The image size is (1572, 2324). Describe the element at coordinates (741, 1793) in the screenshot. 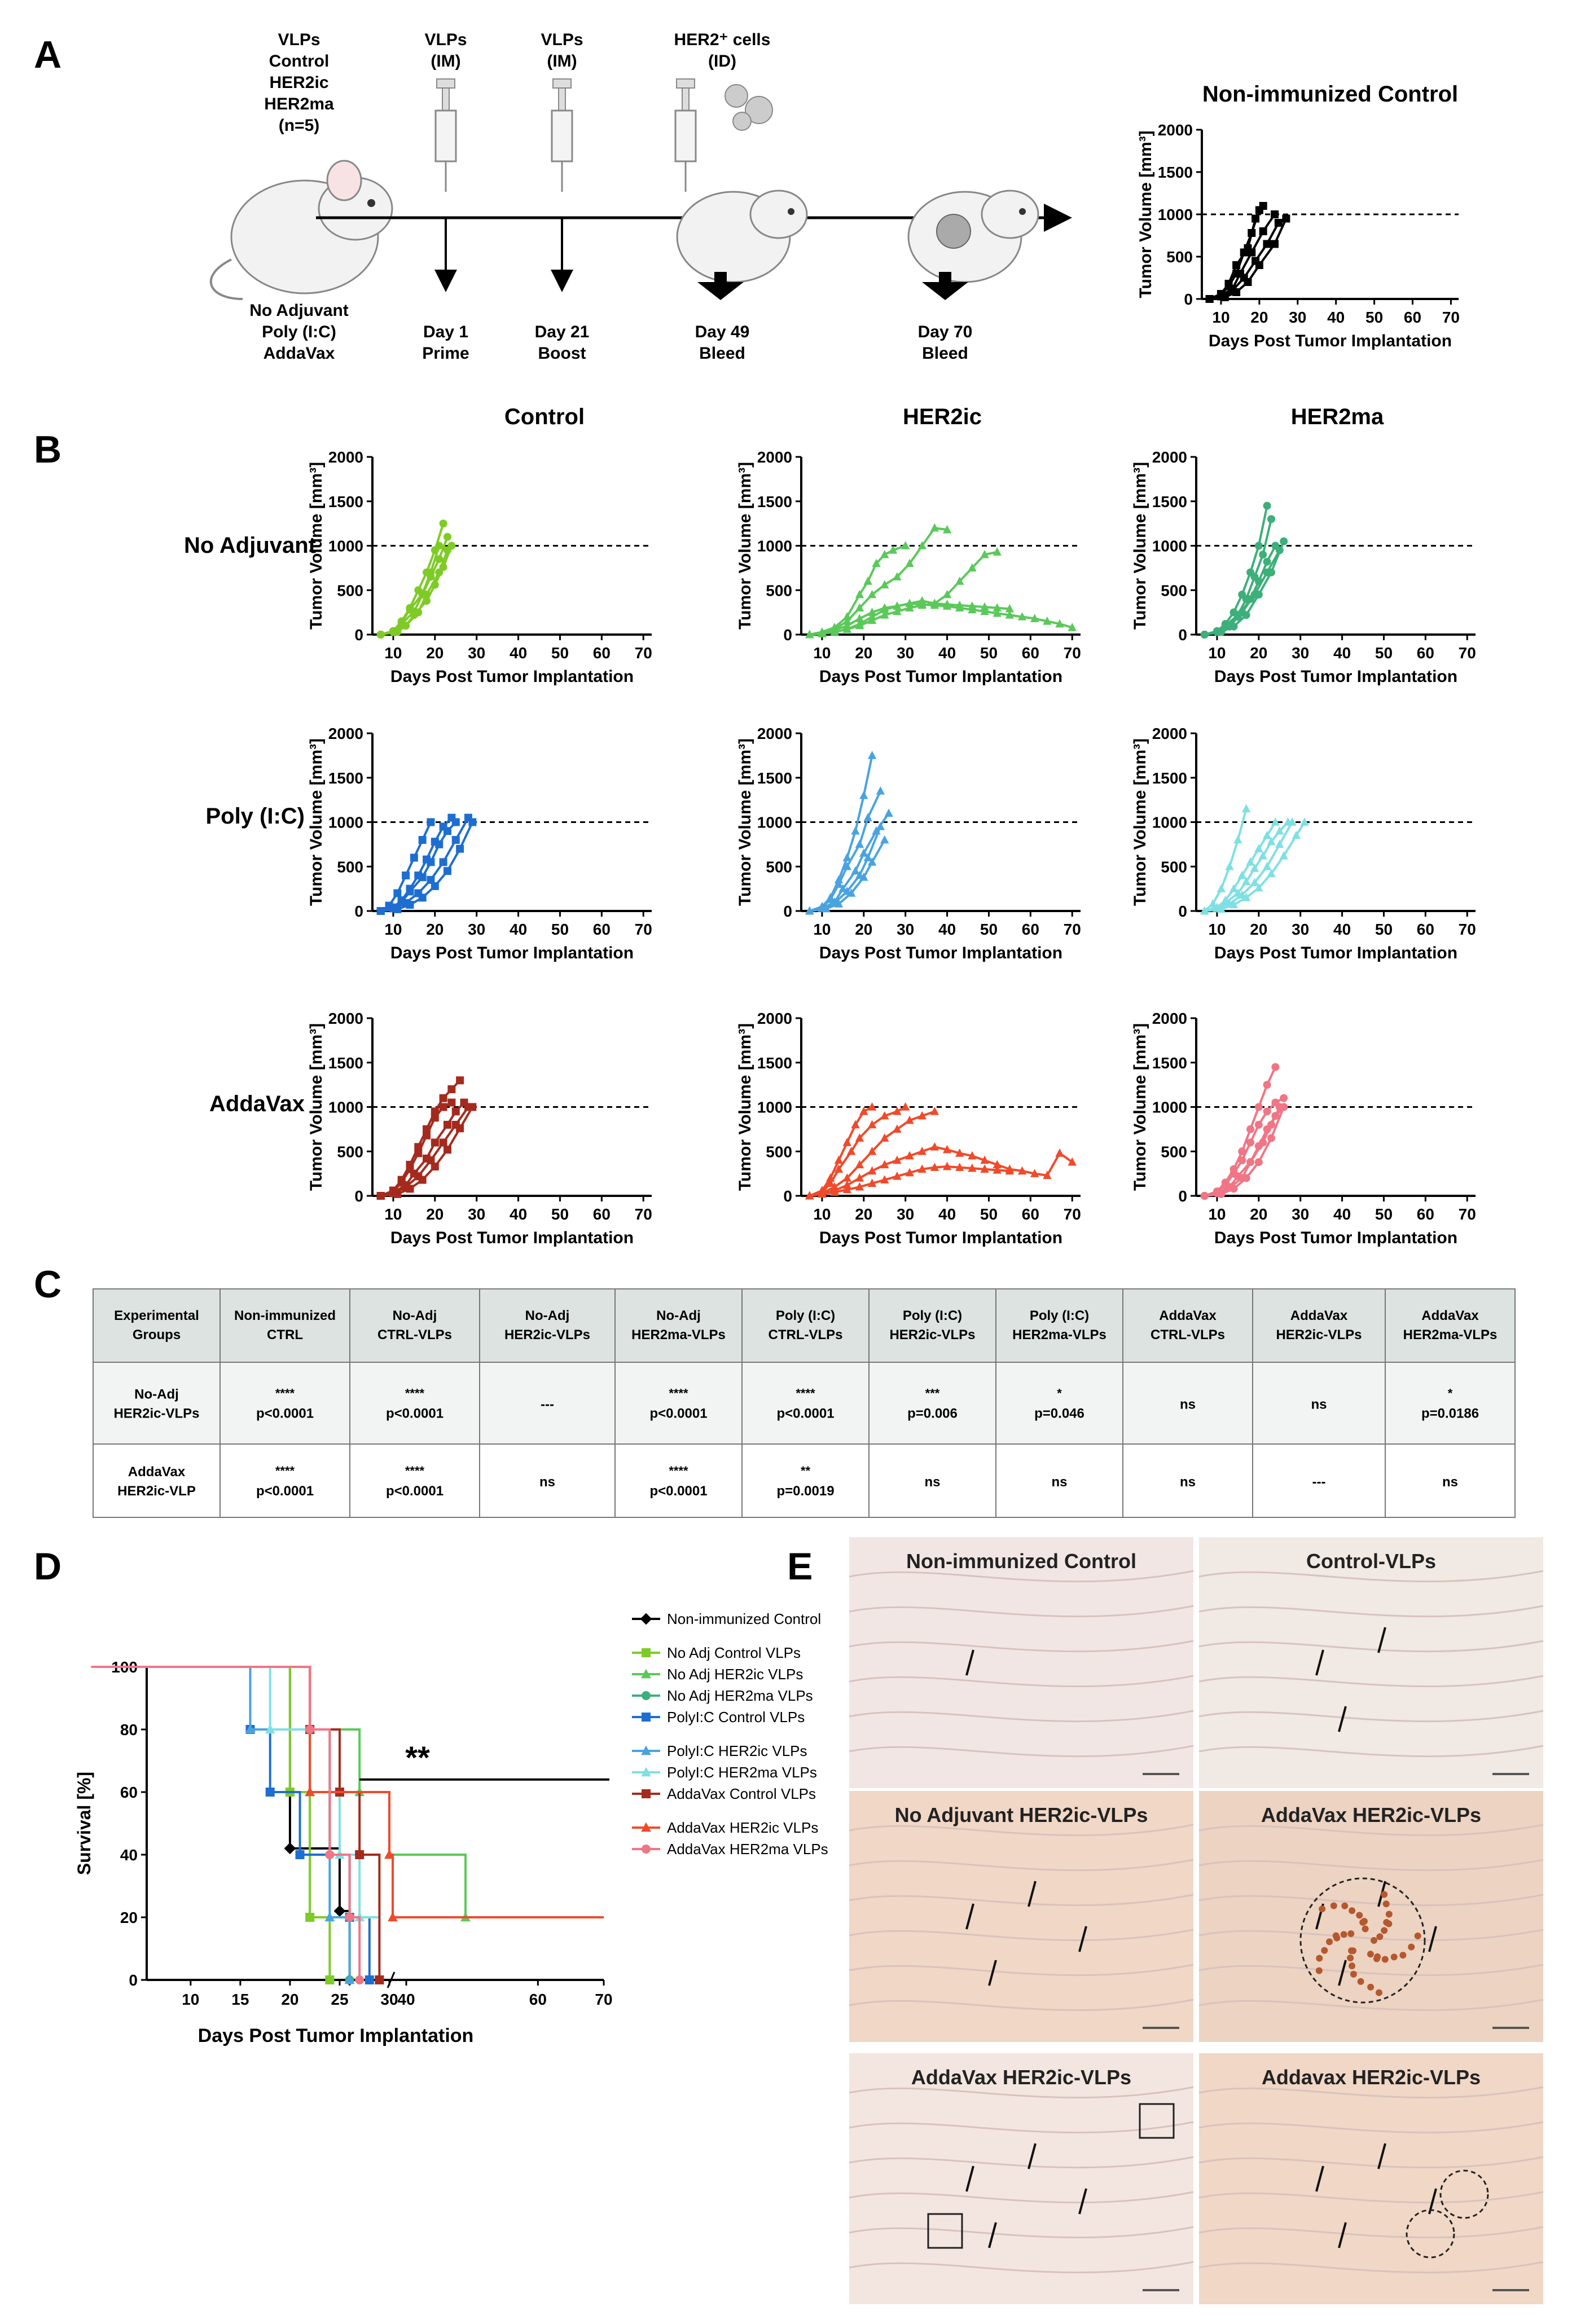

I see `legend-label: AddaVax Control VLPs` at that location.